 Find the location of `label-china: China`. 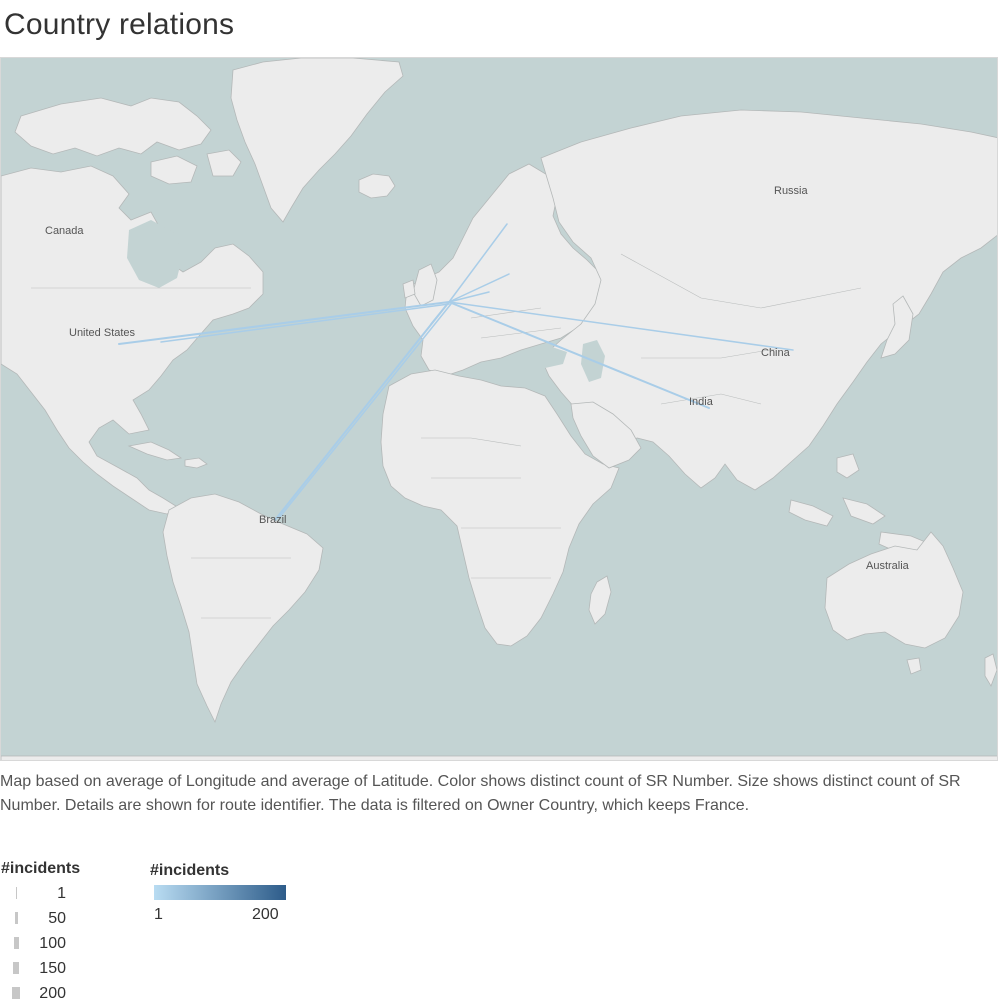

label-china: China is located at coordinates (776, 353).